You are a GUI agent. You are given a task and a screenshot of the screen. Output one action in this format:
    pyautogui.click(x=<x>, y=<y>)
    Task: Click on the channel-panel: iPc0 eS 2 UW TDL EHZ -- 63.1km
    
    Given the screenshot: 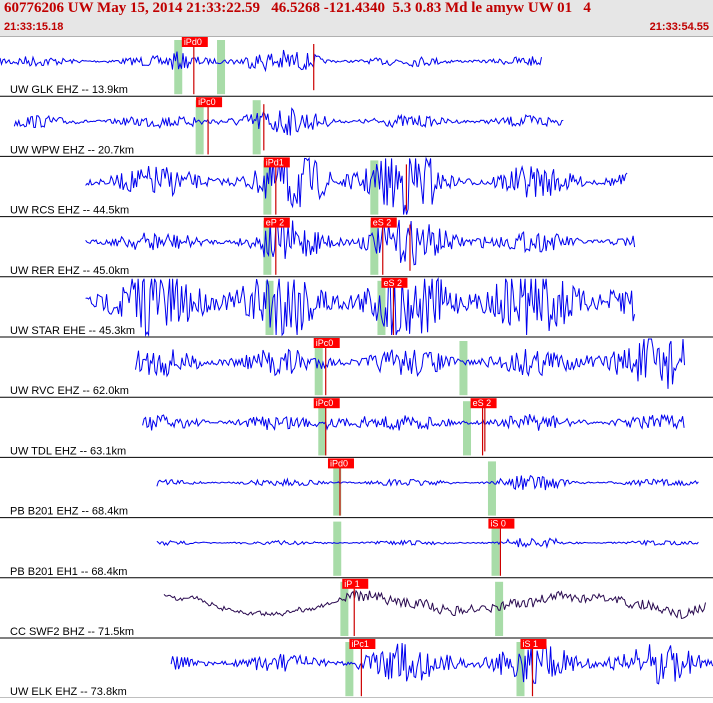 What is the action you would take?
    pyautogui.click(x=356, y=428)
    